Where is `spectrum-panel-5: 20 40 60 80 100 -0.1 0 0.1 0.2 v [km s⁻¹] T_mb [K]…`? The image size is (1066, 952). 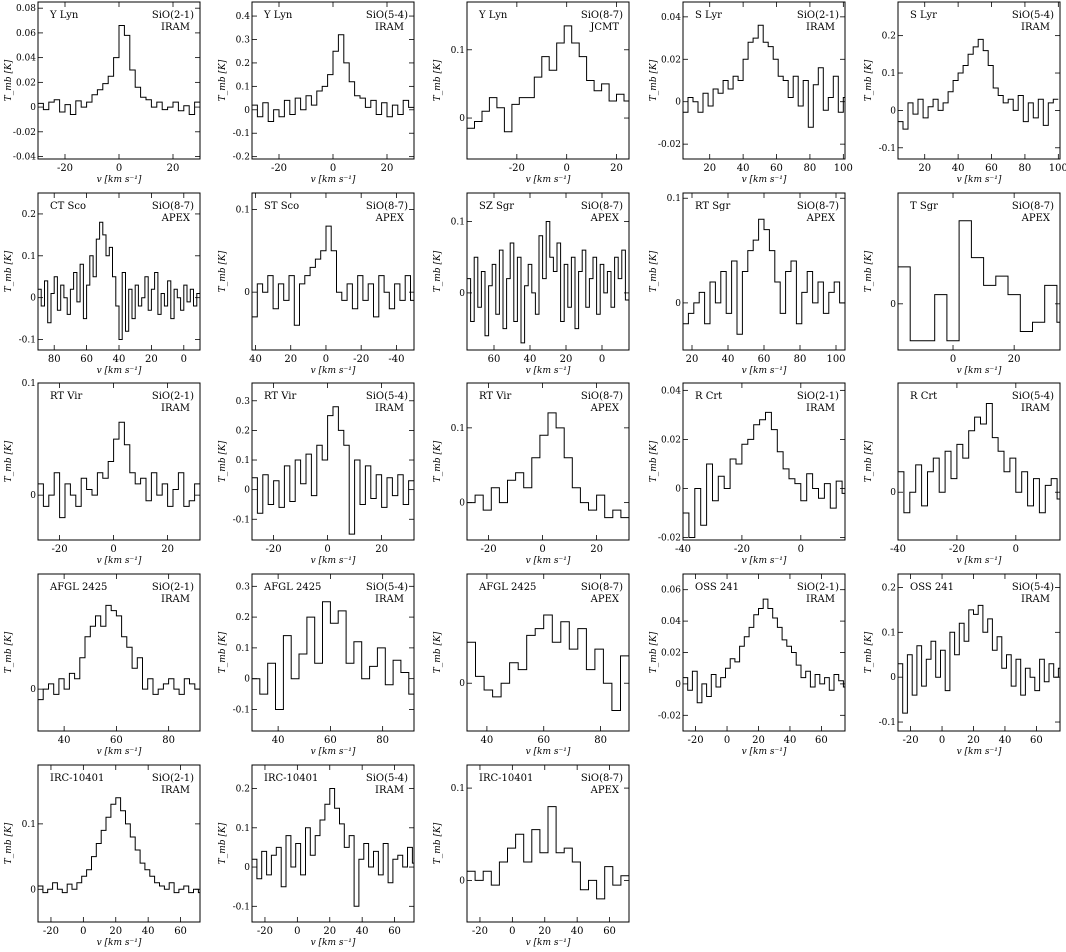 spectrum-panel-5: 20 40 60 80 100 -0.1 0 0.1 0.2 v [km s⁻¹] T_mb [K]… is located at coordinates (965, 93).